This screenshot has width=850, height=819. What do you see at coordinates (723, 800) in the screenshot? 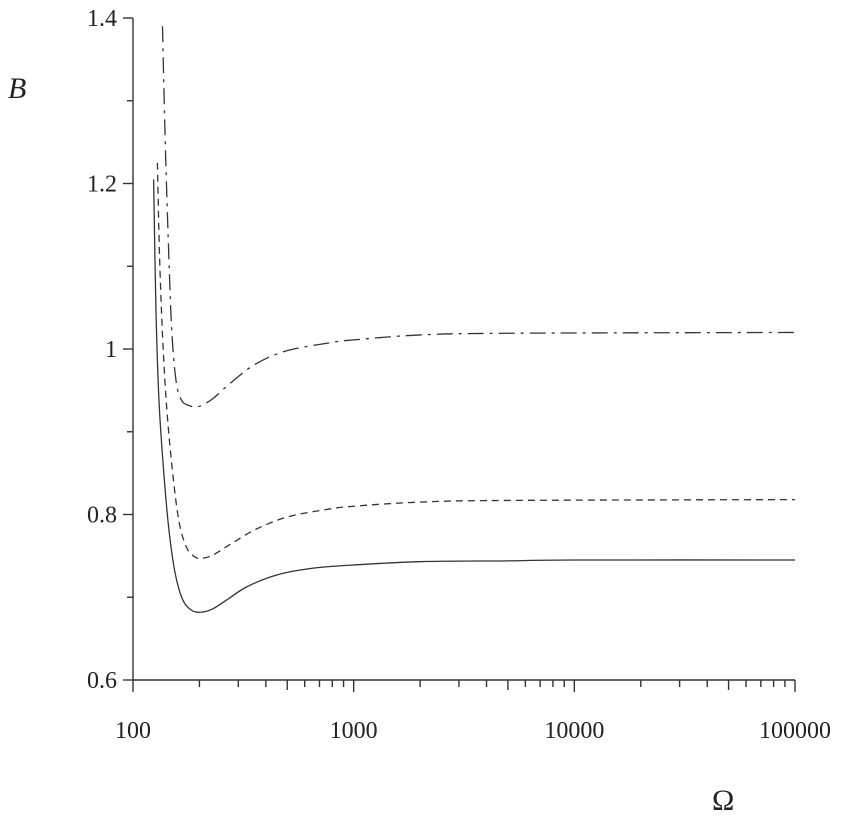
I see `x-axis-title: Ω` at bounding box center [723, 800].